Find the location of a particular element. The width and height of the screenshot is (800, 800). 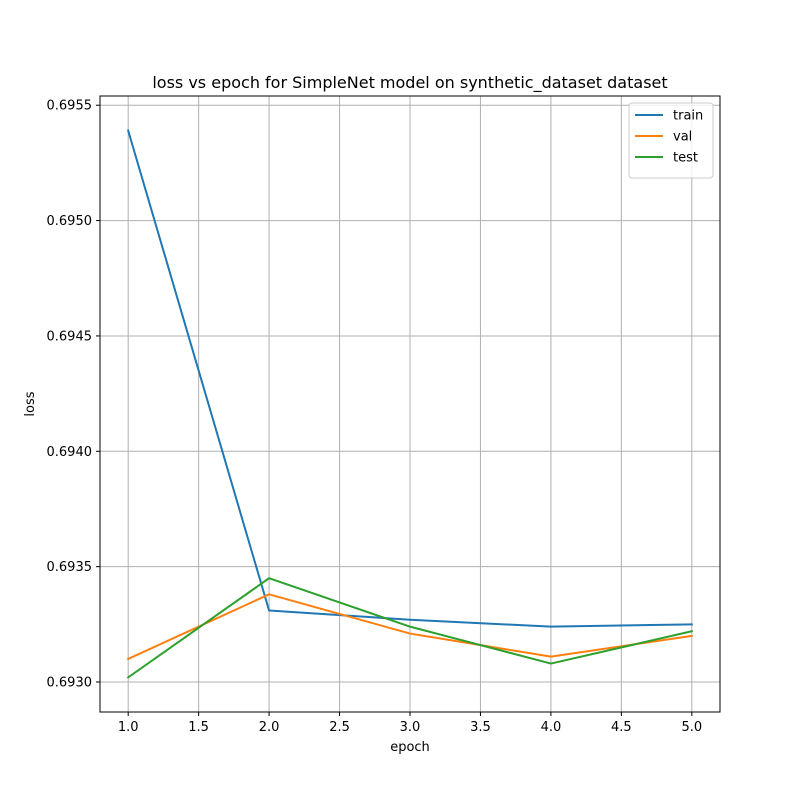

x-tick-label: 1.5 is located at coordinates (198, 727).